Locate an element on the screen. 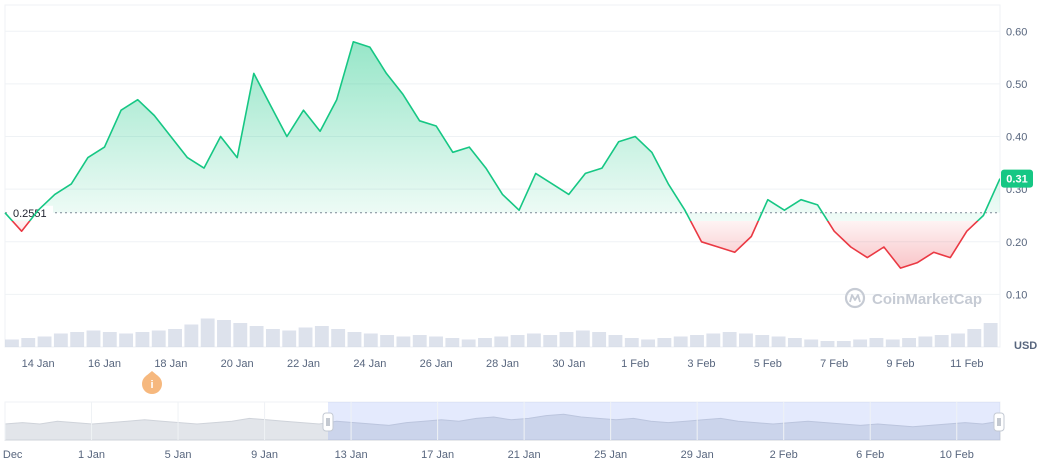  y-axis: 0.100.200.300.400.500.60 is located at coordinates (1016, 163).